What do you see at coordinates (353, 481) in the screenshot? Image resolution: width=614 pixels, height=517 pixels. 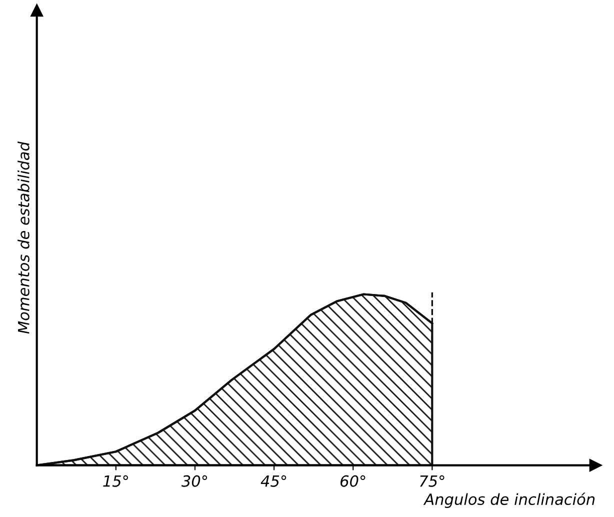 I see `x-tick-label: 60°` at bounding box center [353, 481].